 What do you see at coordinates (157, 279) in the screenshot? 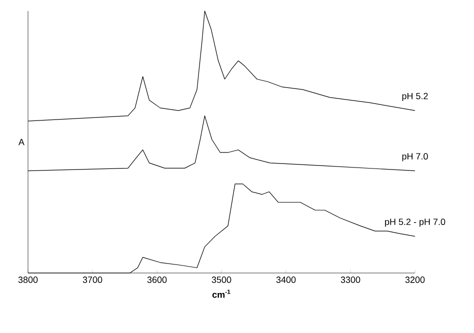
I see `x-tick-label: 3600` at bounding box center [157, 279].